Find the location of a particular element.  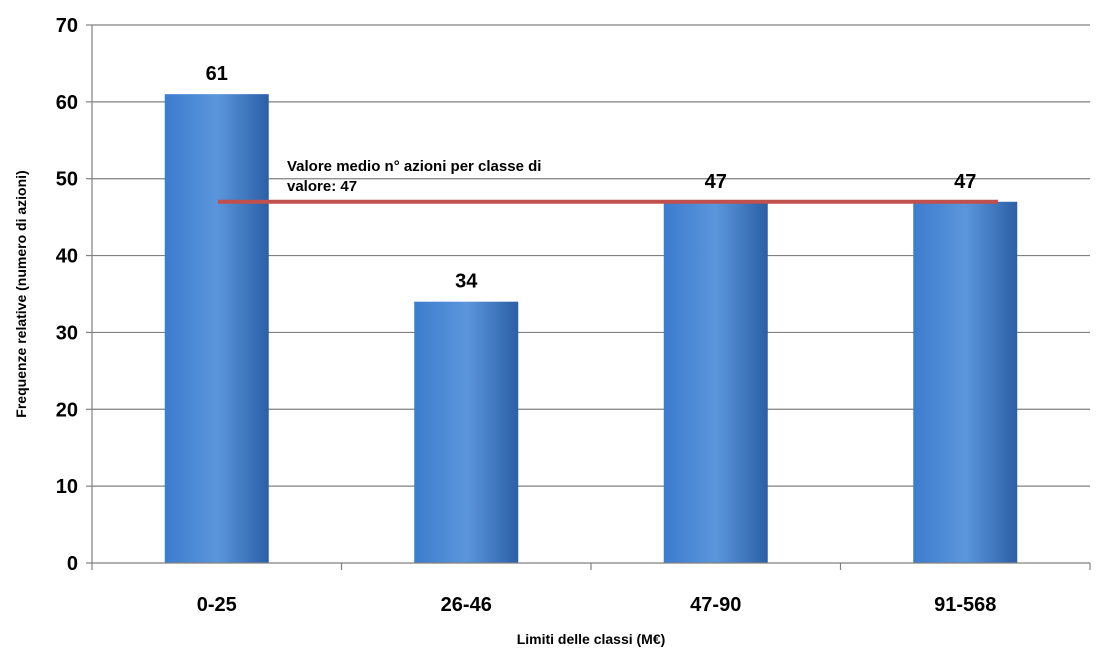

y-tick-label: 20 is located at coordinates (67, 410).